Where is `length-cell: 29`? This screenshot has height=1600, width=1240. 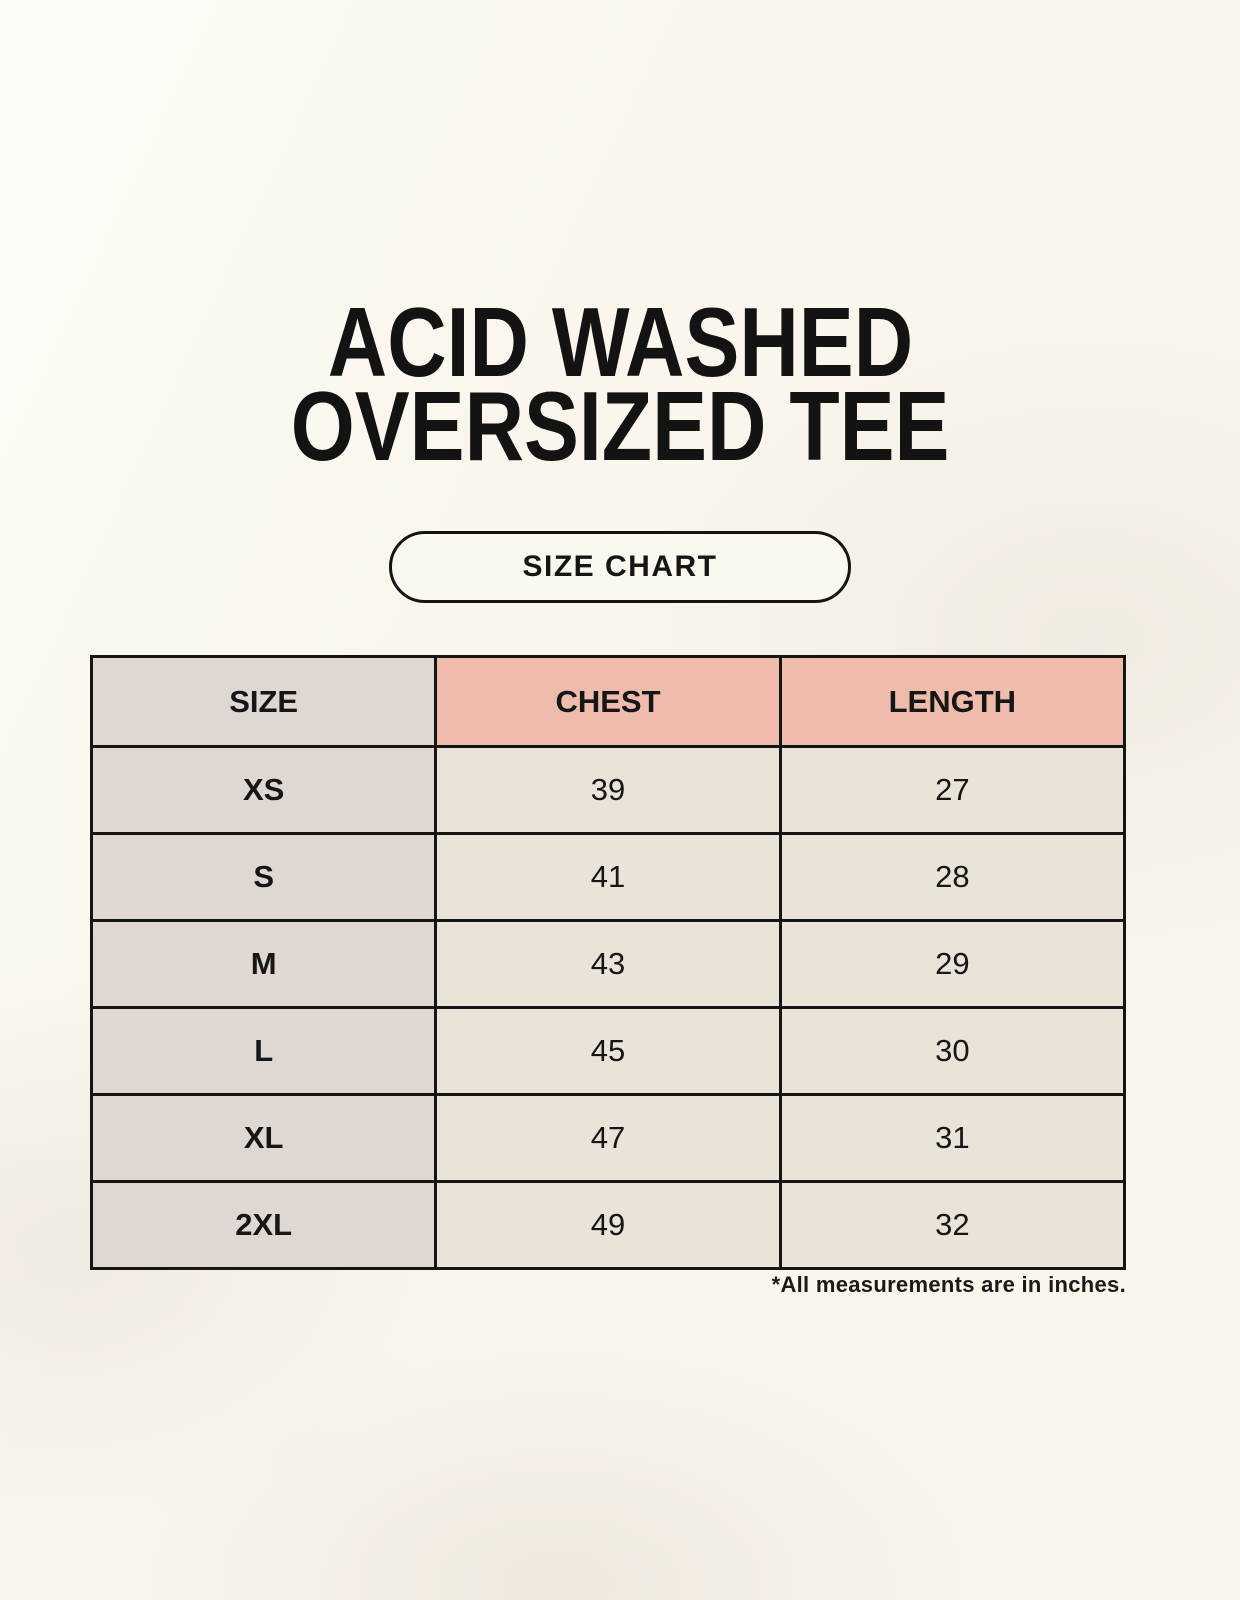 length-cell: 29 is located at coordinates (952, 964).